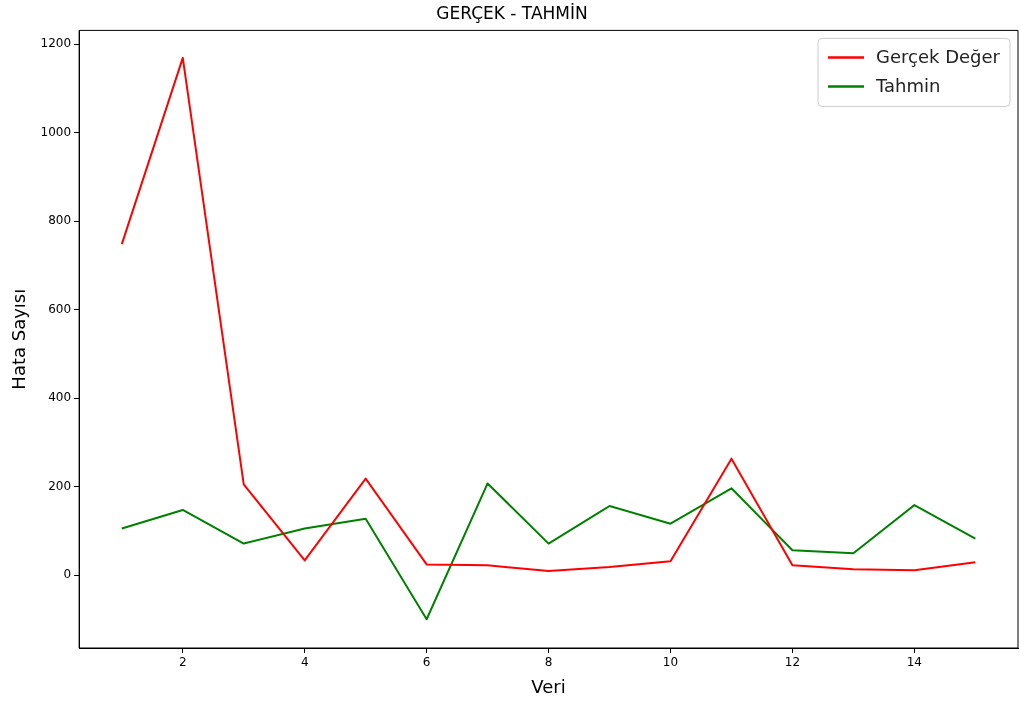 The width and height of the screenshot is (1020, 707). Describe the element at coordinates (548, 662) in the screenshot. I see `x-tick-label: 8` at that location.